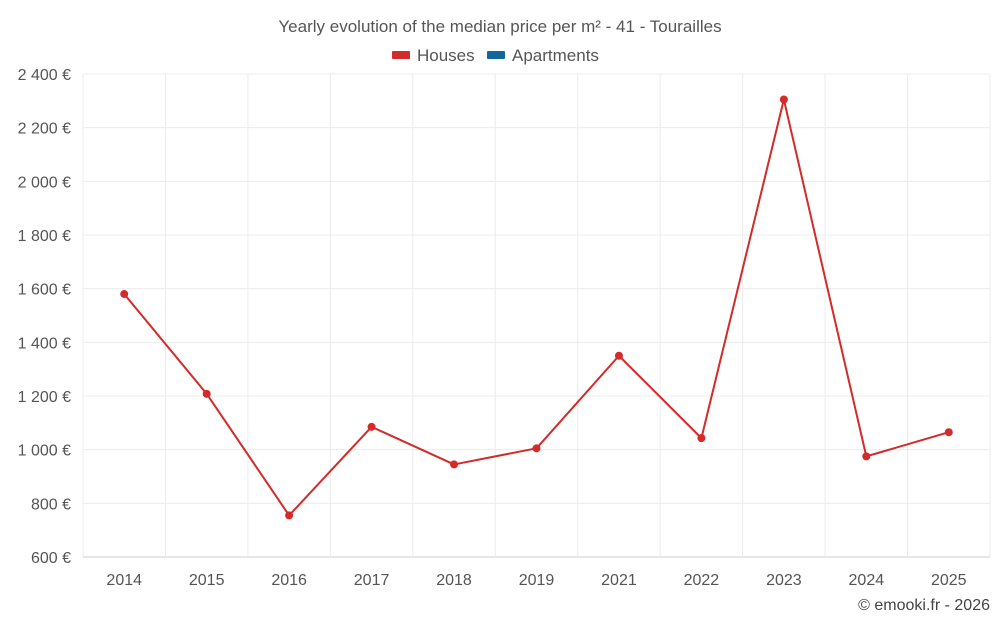  I want to click on x-tick-label: 2016, so click(289, 580).